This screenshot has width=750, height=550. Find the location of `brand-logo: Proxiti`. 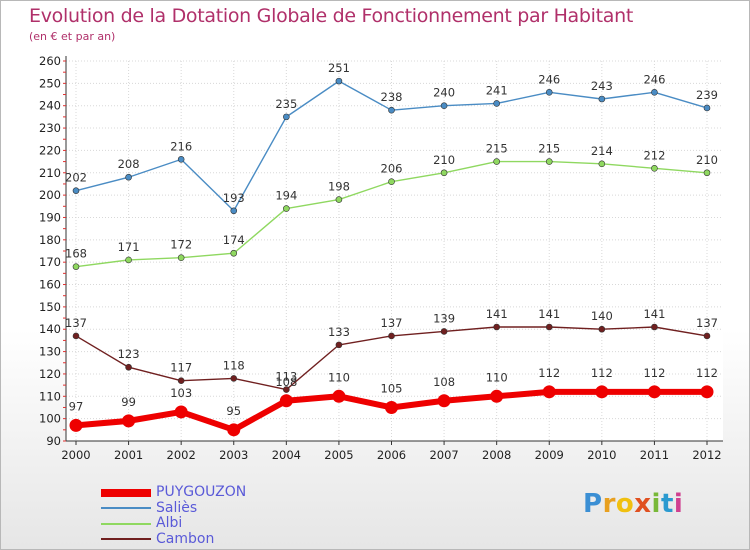

brand-logo: Proxiti is located at coordinates (633, 504).